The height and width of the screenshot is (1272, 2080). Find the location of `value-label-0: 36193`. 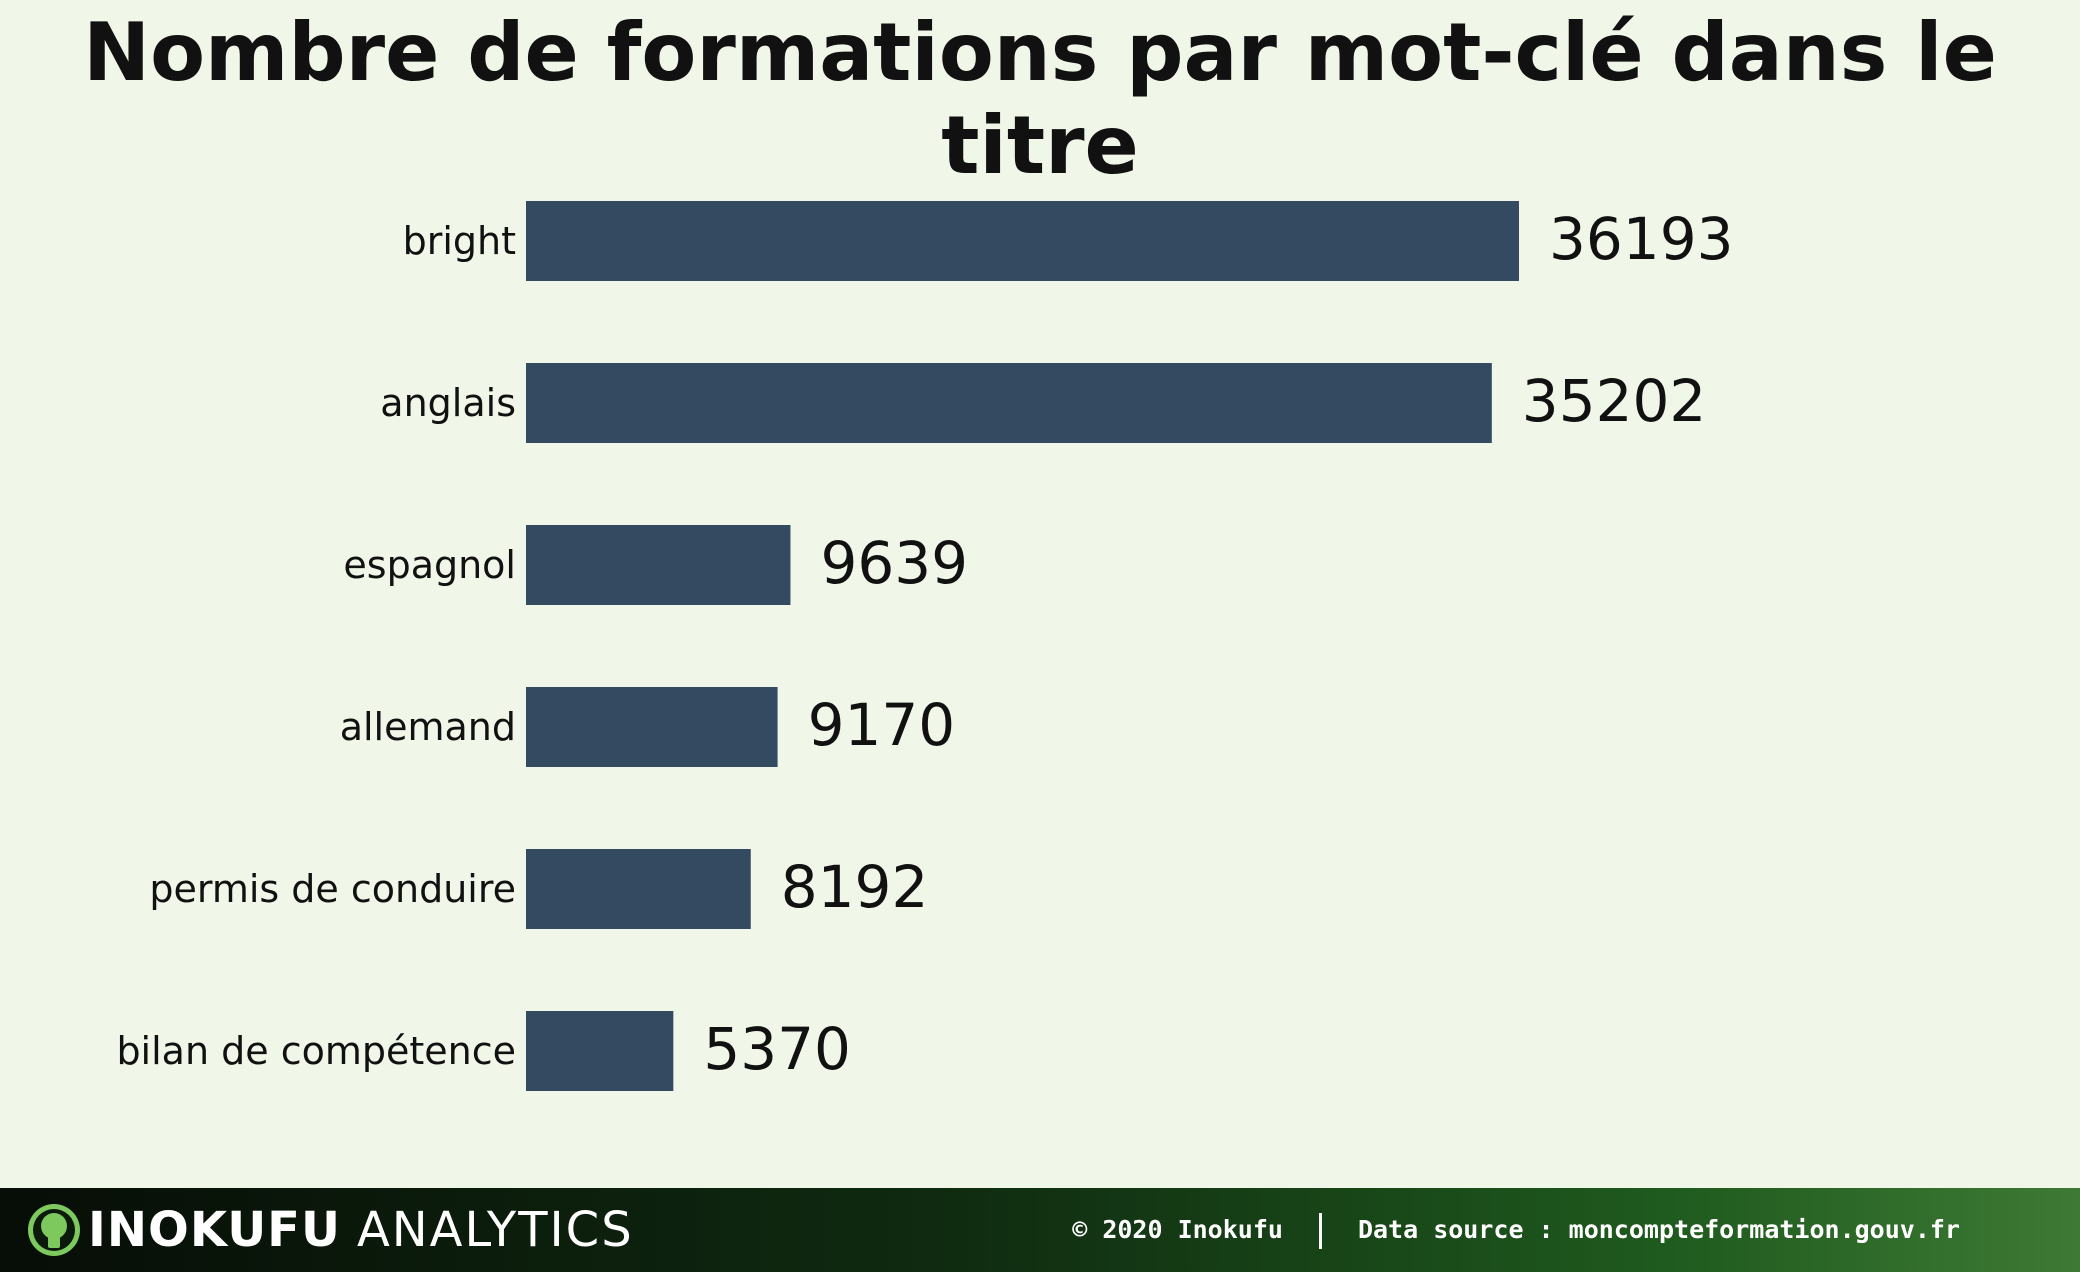

value-label-0: 36193 is located at coordinates (1641, 239).